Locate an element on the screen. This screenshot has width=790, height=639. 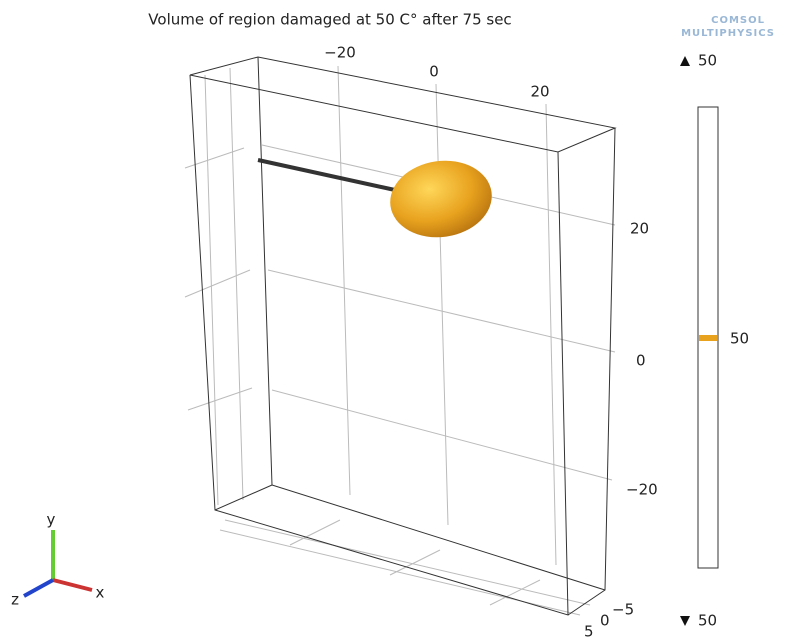
max-arrow is located at coordinates (685, 61).